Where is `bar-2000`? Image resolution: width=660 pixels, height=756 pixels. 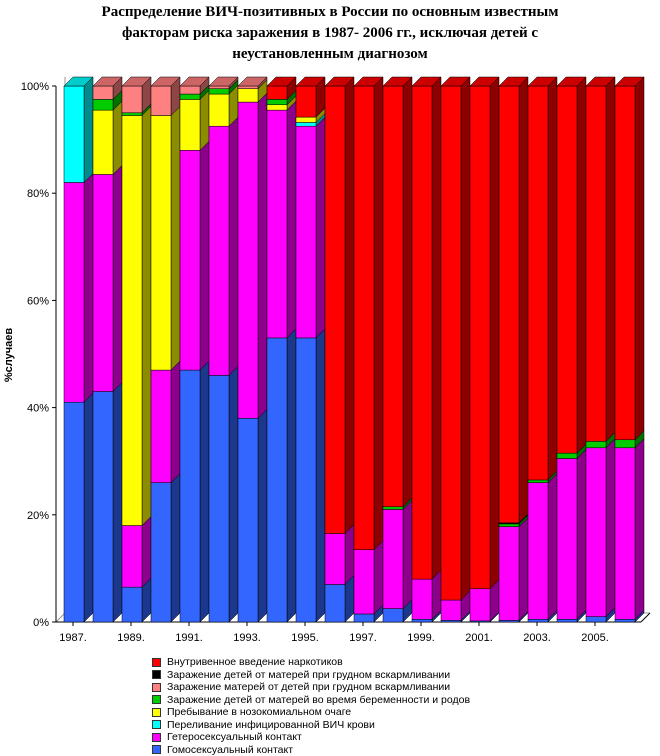
bar-2000 is located at coordinates (455, 349).